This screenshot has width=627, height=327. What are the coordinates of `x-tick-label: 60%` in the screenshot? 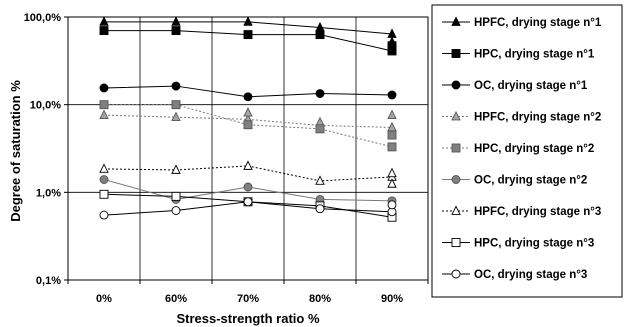 It's located at (176, 299).